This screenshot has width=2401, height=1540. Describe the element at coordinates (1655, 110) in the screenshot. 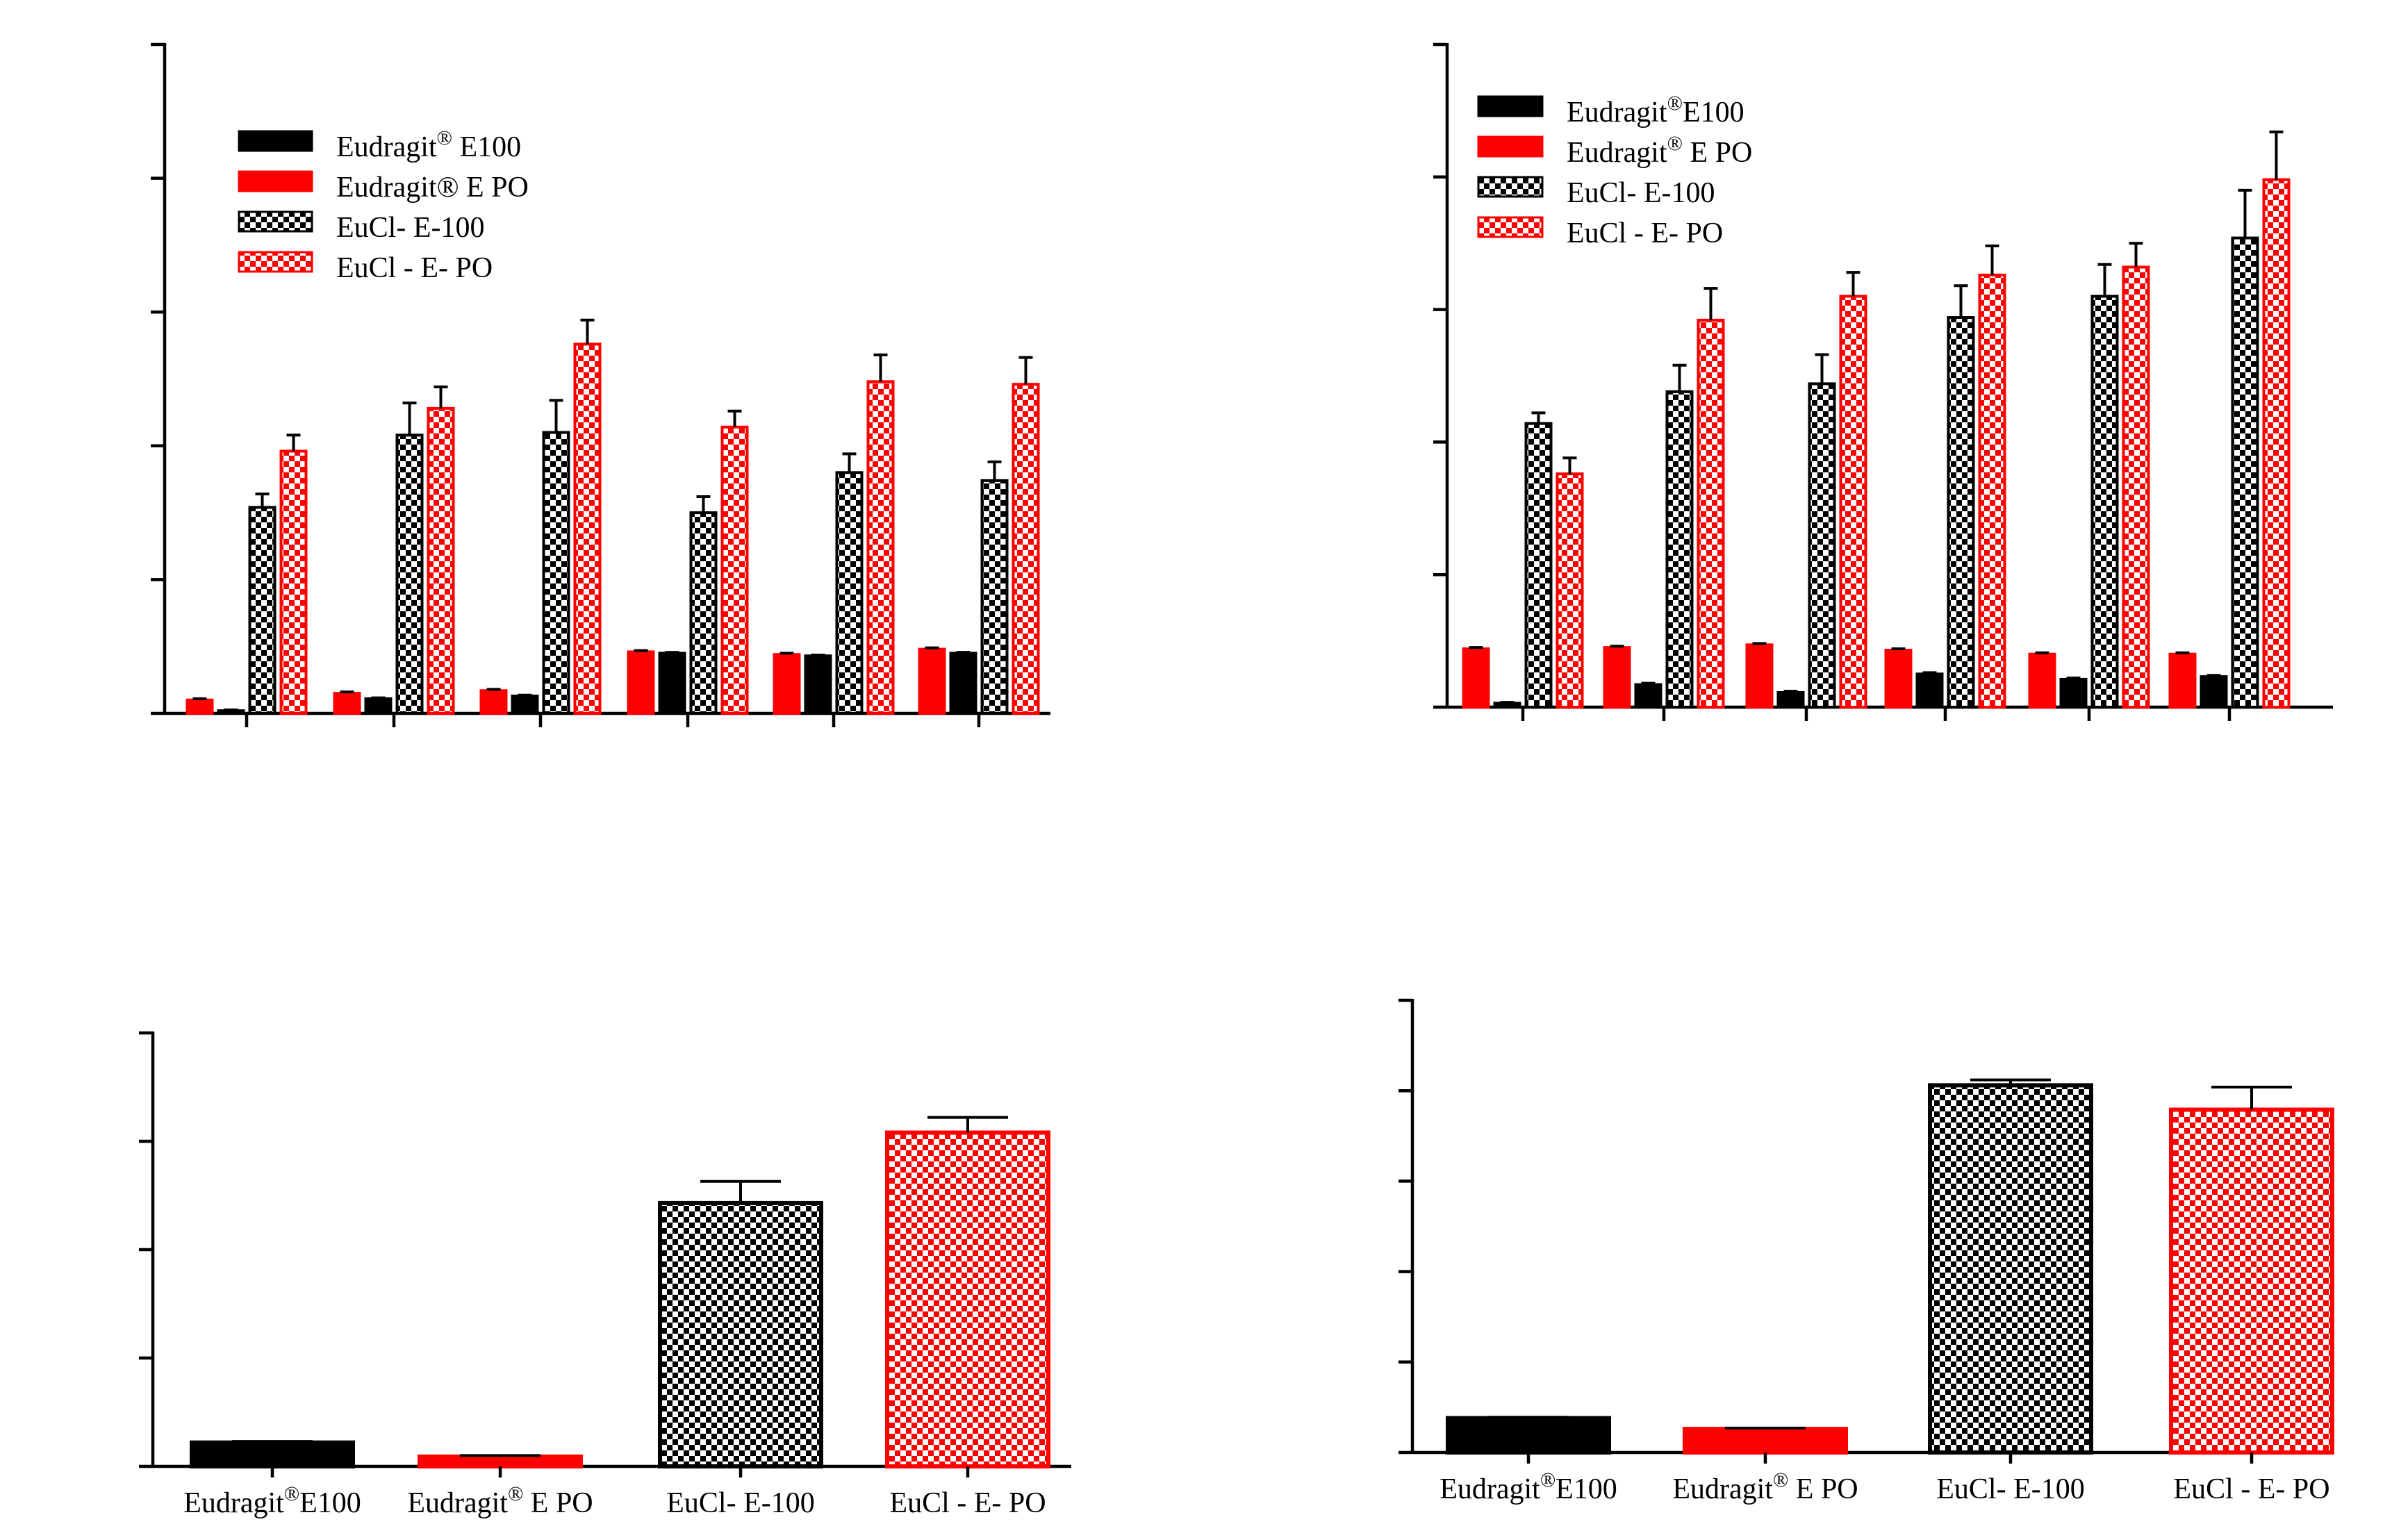

I see `legend-label: Eudragit®E100` at that location.